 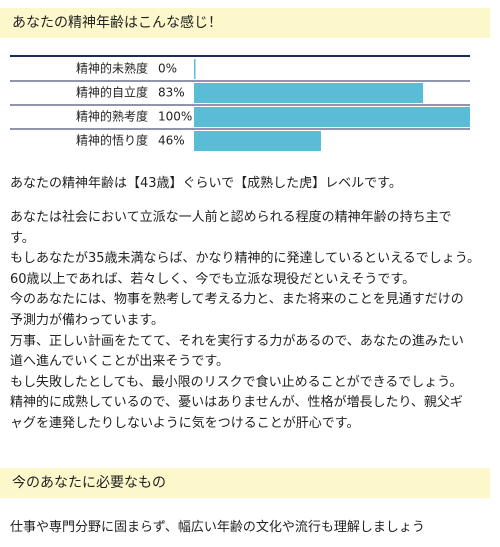 What do you see at coordinates (112, 140) in the screenshot?
I see `category-label: 精神的悟り度` at bounding box center [112, 140].